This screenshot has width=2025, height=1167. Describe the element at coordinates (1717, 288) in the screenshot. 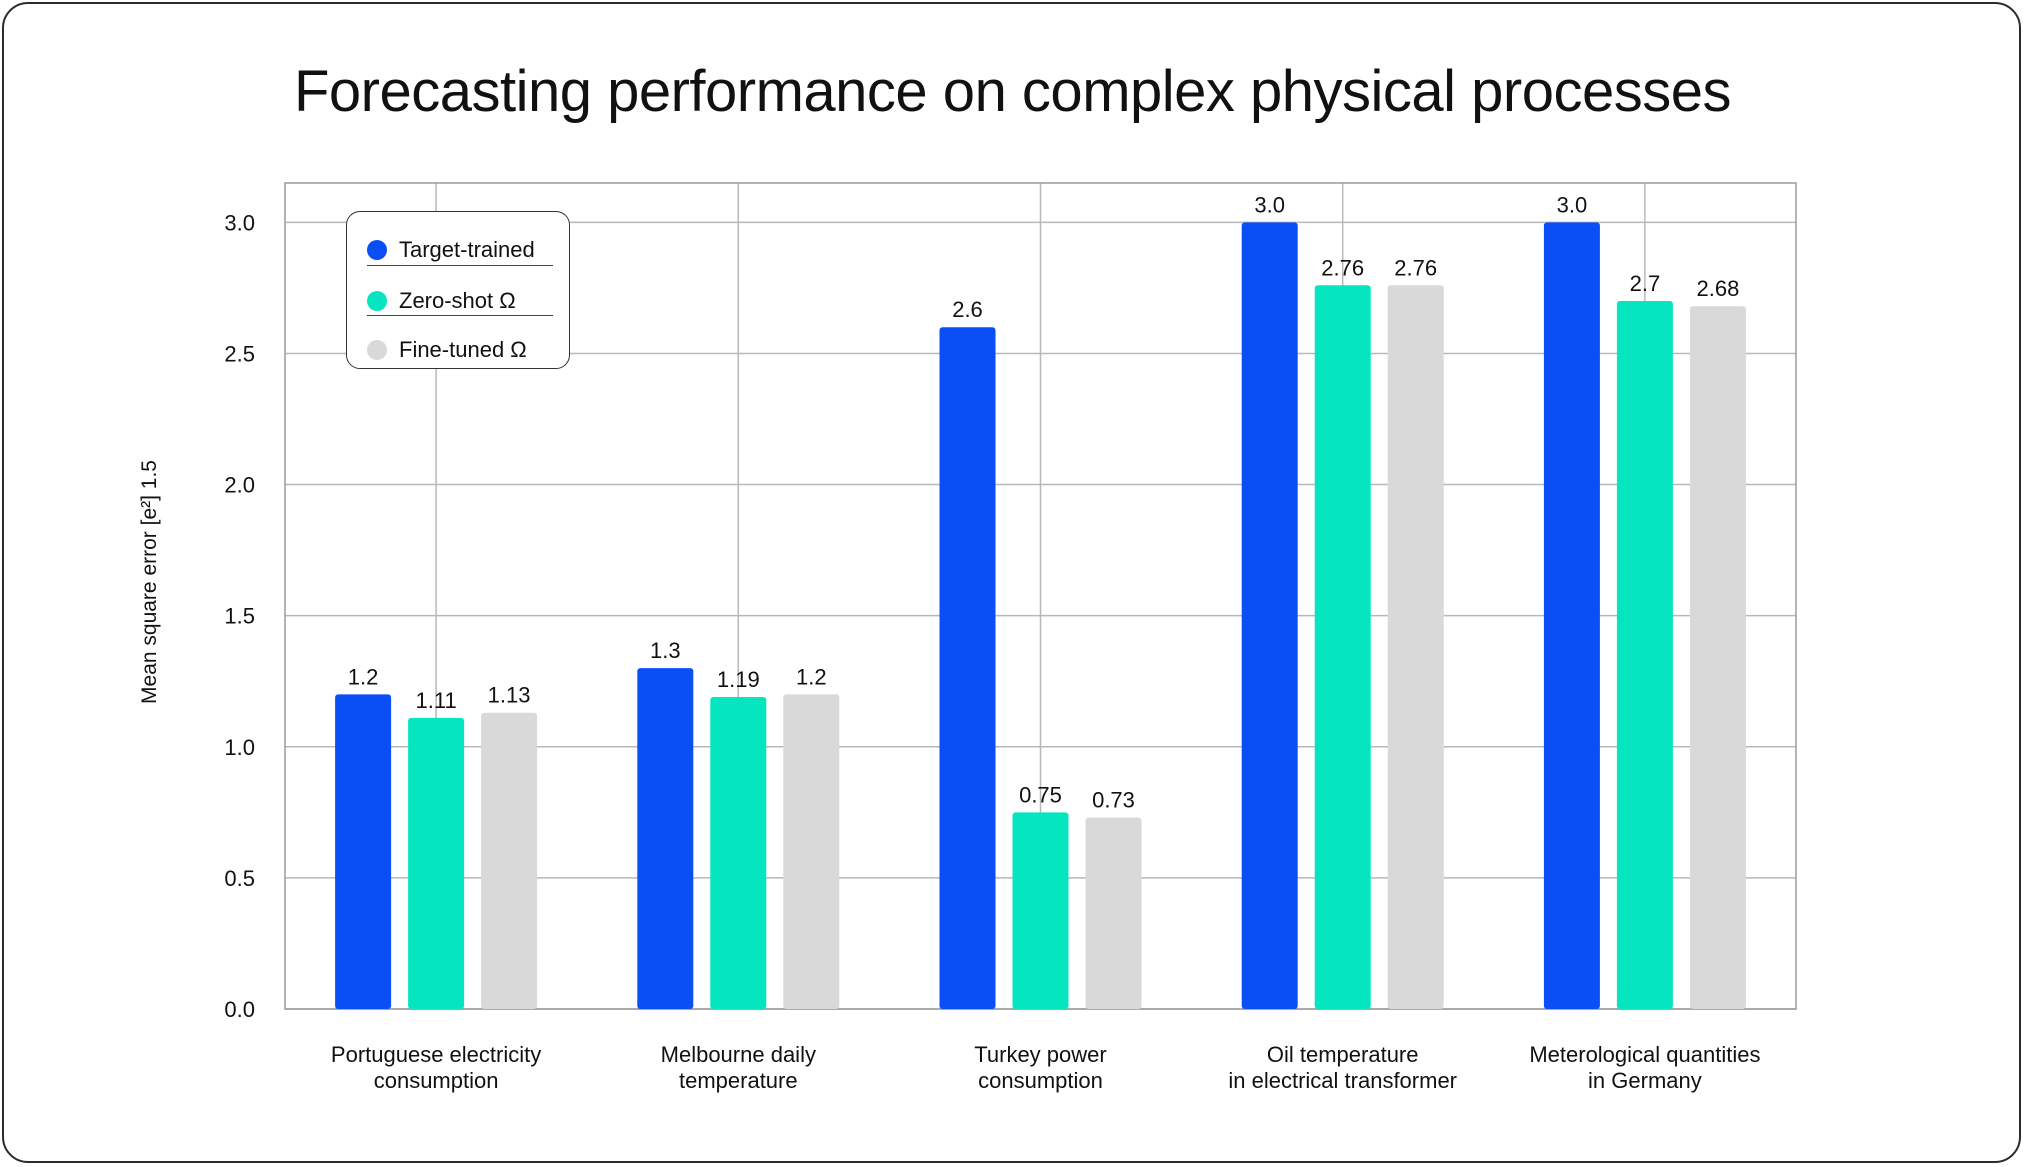

I see `bar-value-label: 2.68` at that location.